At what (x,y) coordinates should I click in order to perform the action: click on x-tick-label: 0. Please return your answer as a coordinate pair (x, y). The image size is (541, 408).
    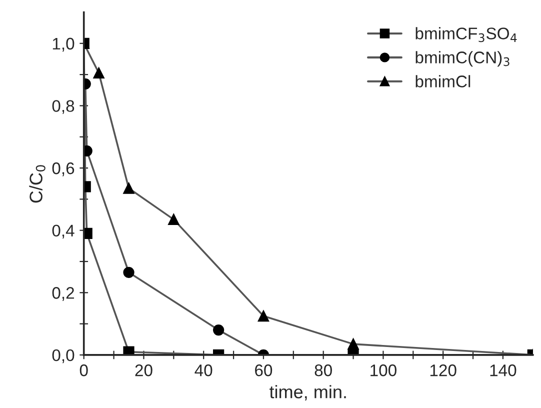
    Looking at the image, I should click on (84, 370).